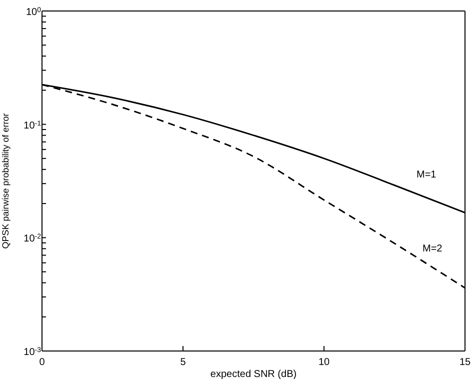 The height and width of the screenshot is (379, 474). What do you see at coordinates (34, 12) in the screenshot?
I see `y-tick-label: 10$^{0}$` at bounding box center [34, 12].